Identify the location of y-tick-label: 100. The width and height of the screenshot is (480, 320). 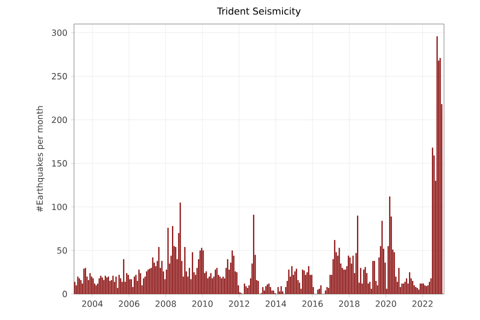
(59, 207).